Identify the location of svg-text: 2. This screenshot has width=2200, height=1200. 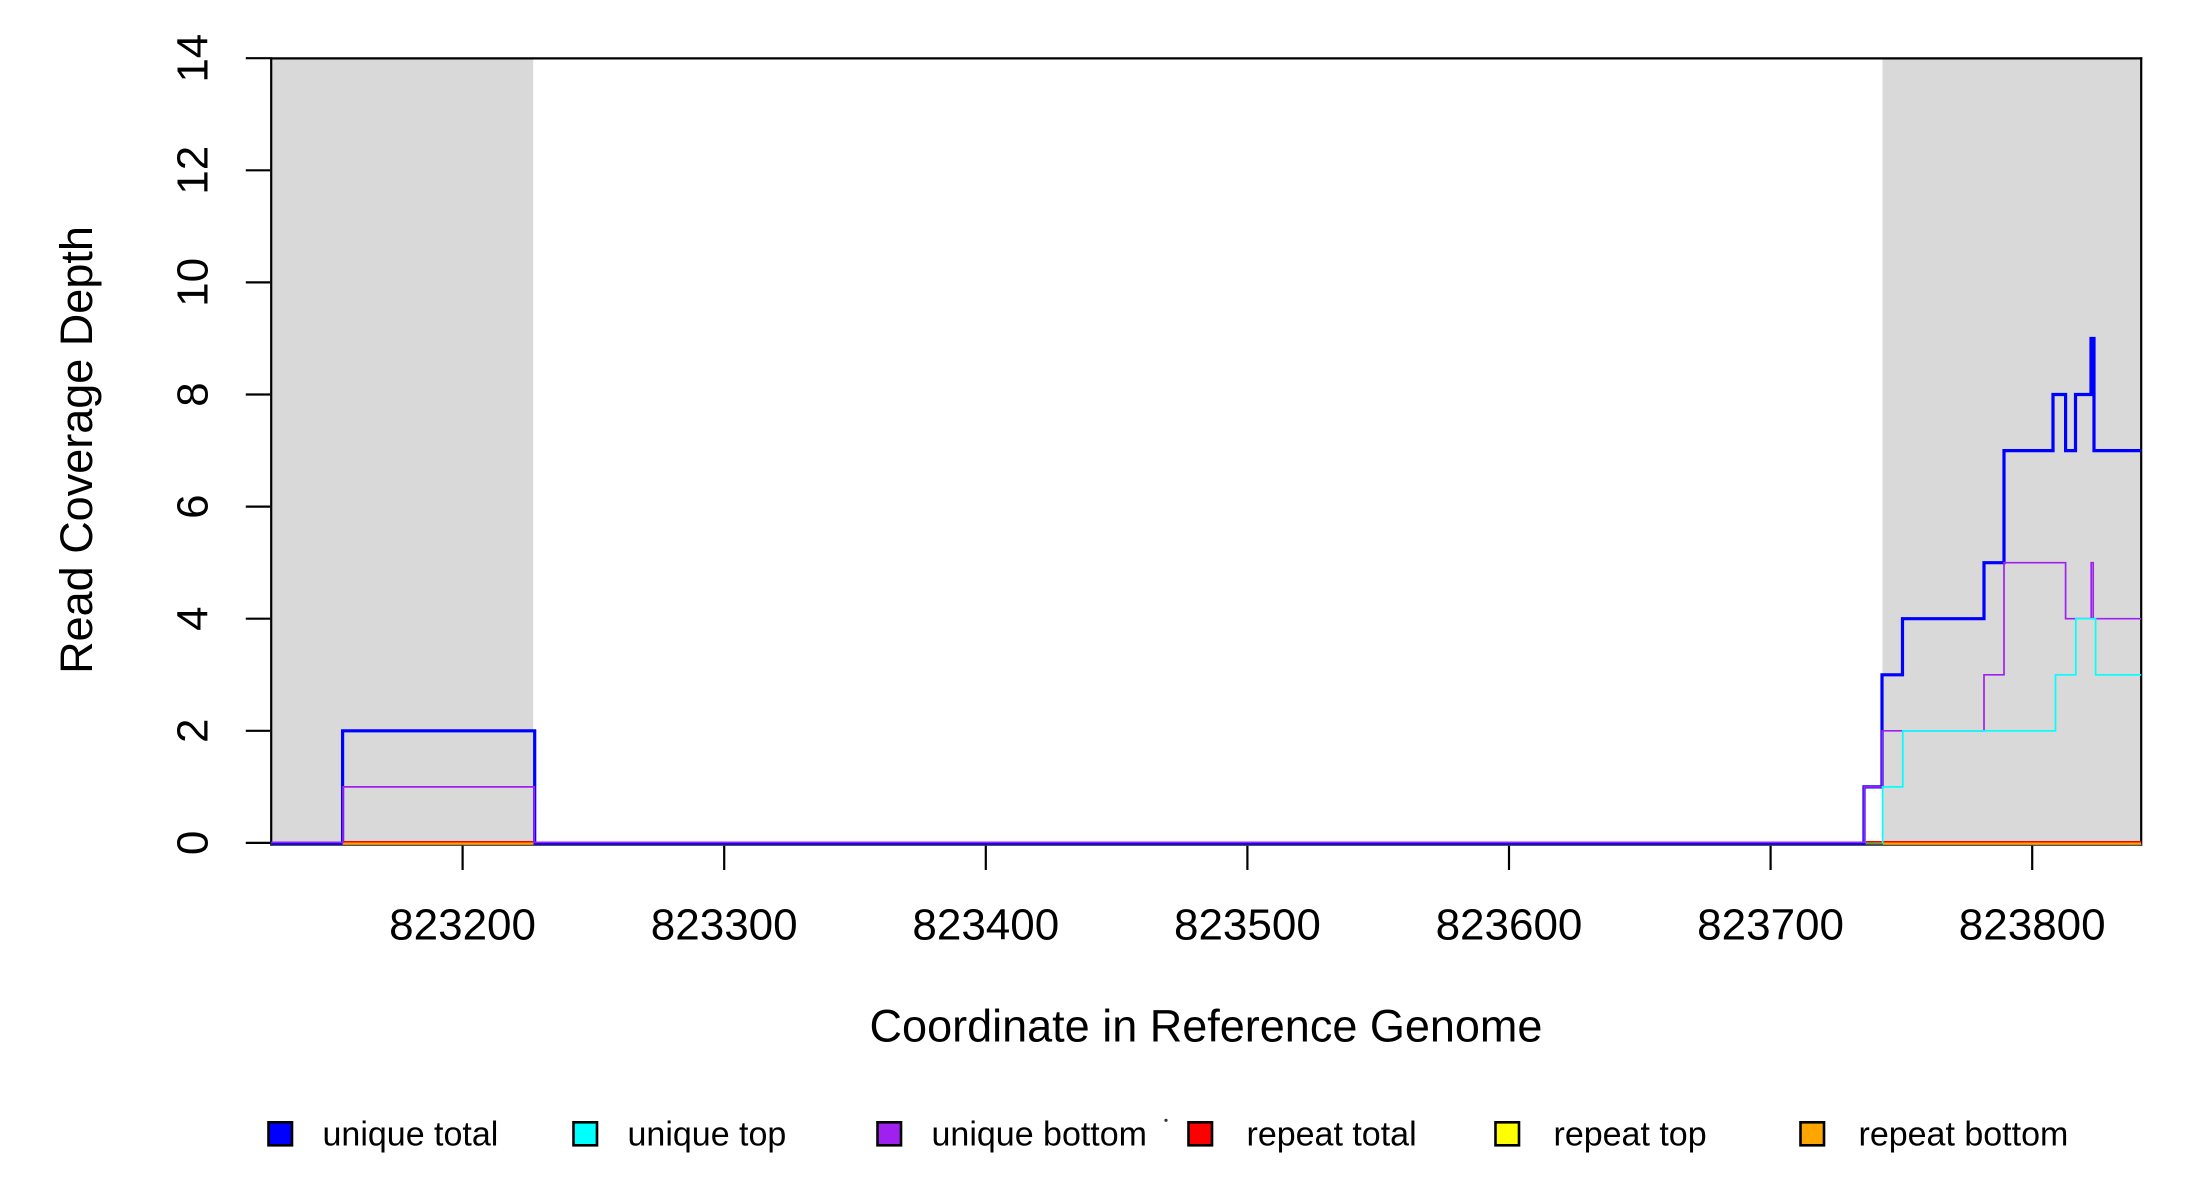
(193, 731).